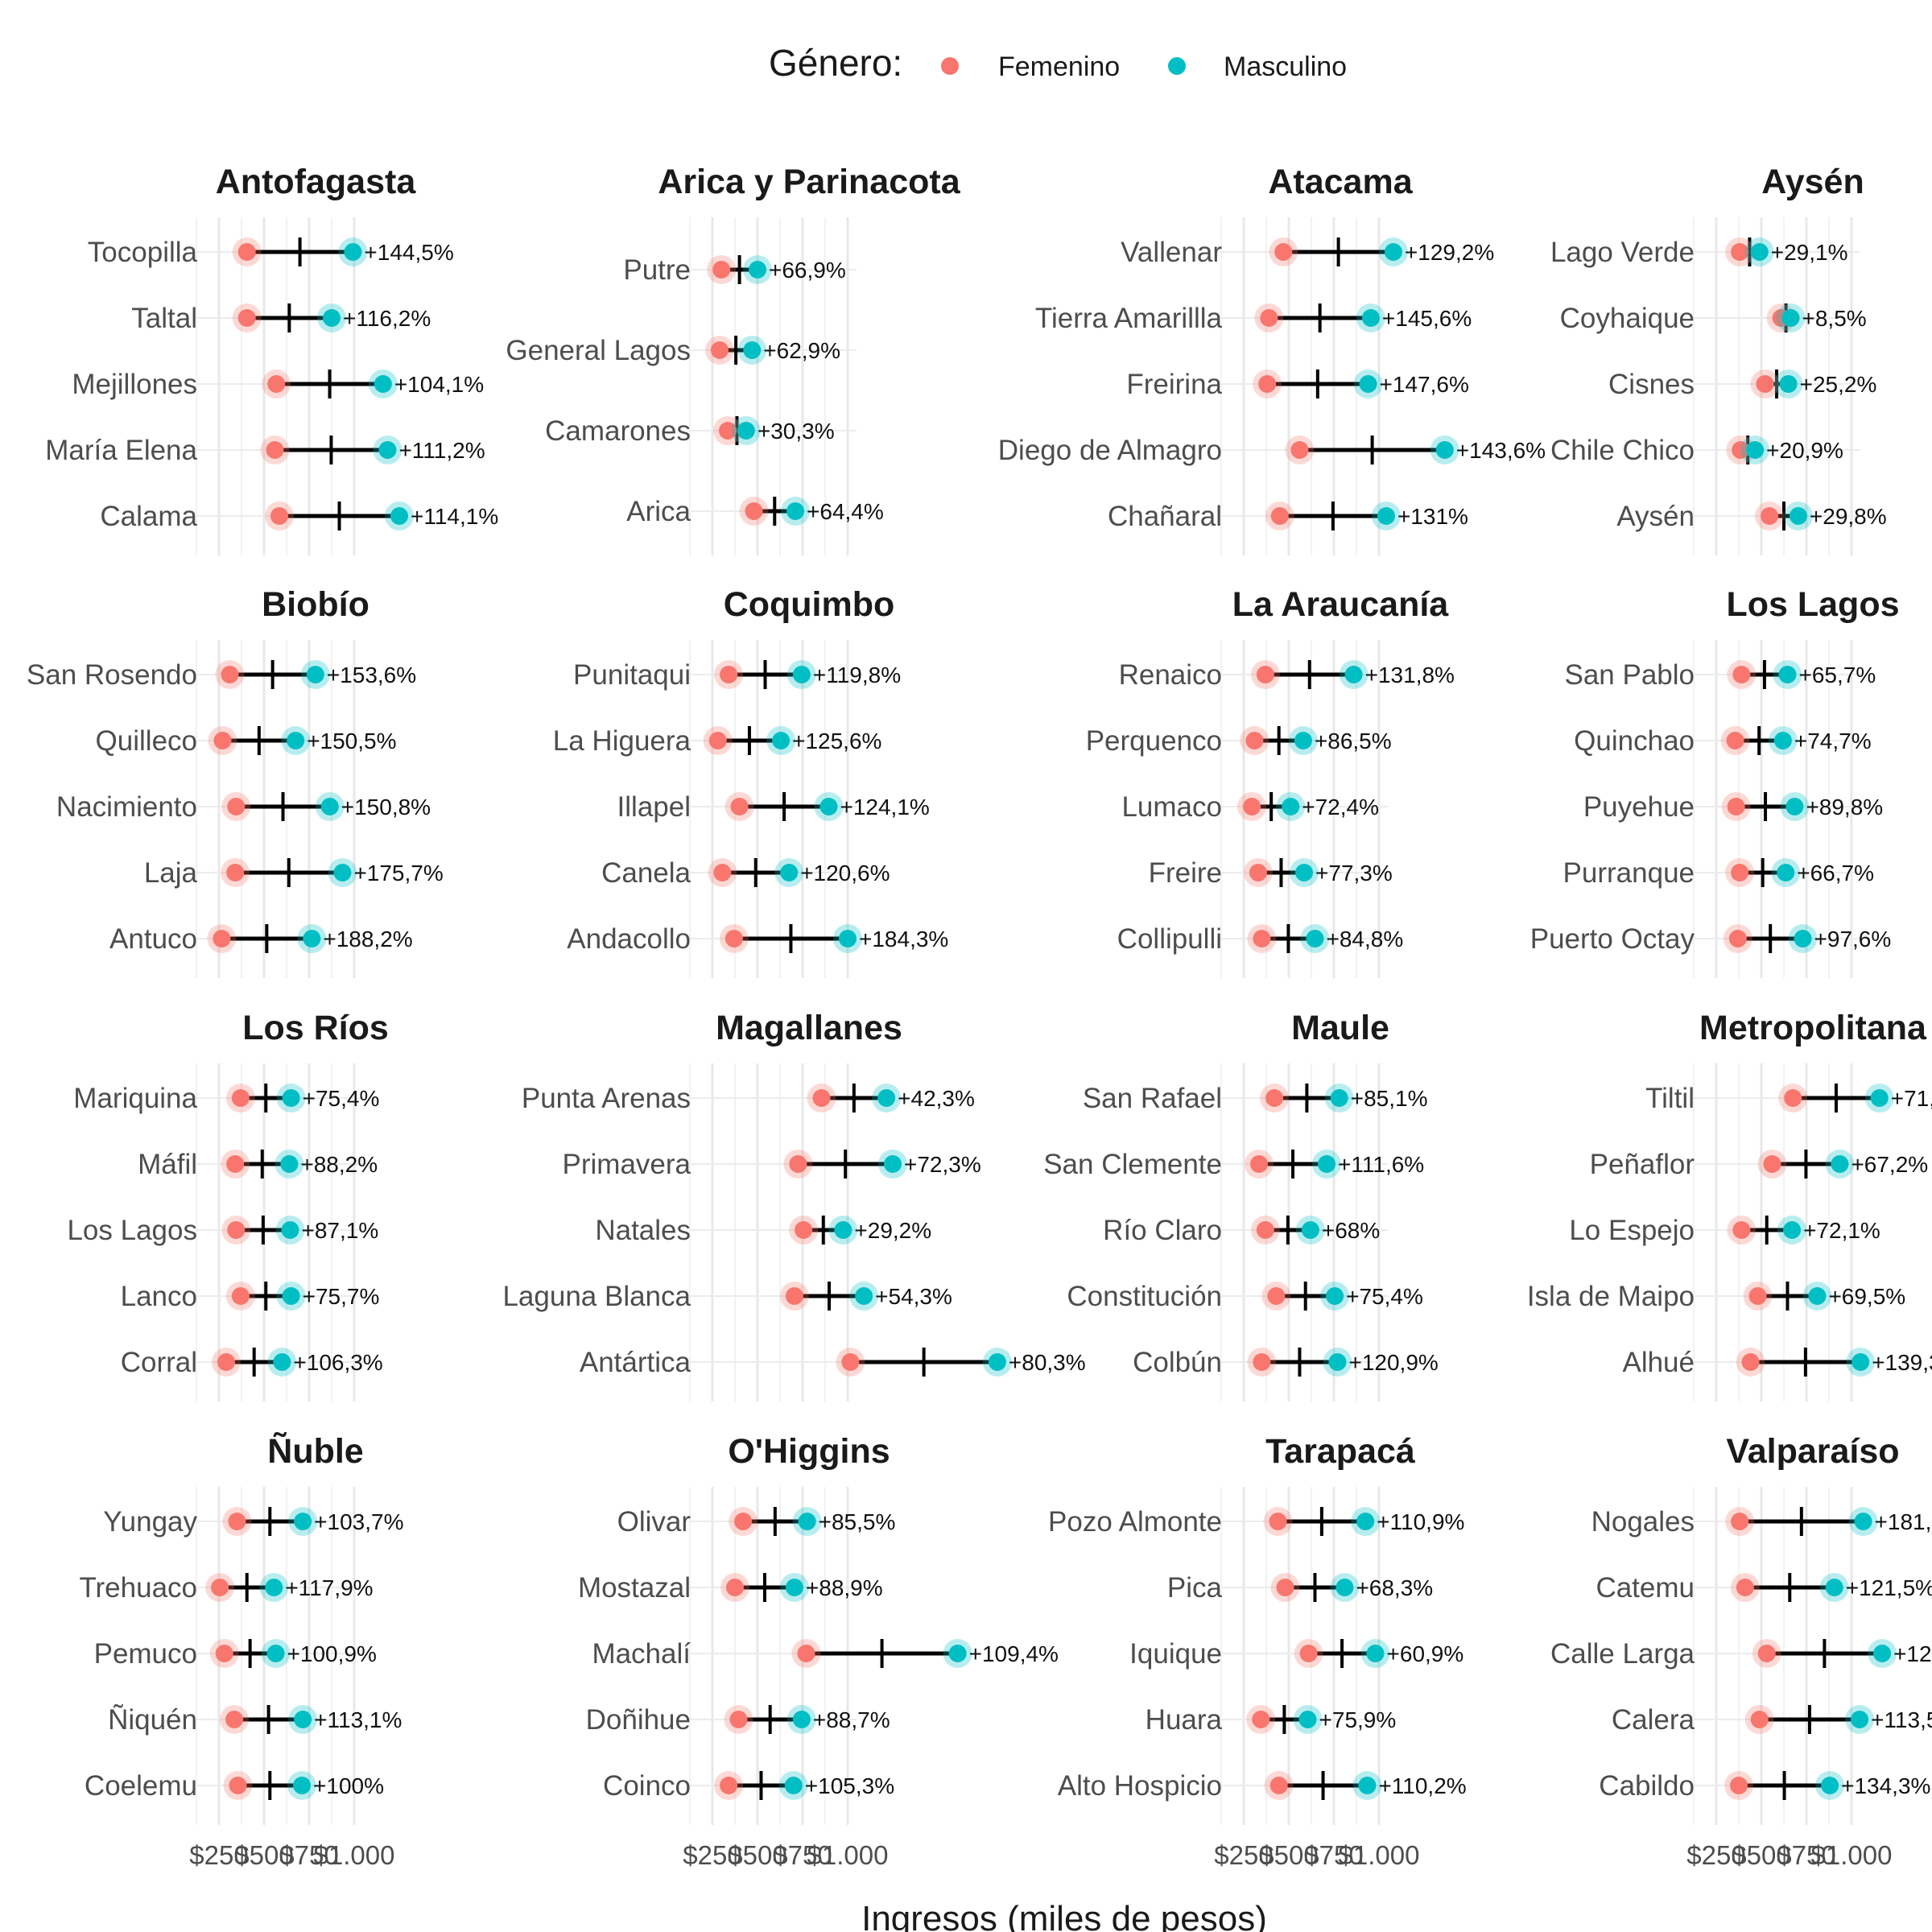 The image size is (1932, 1932). I want to click on dumbbell-row: San Rafael +85,1%, so click(1255, 1098).